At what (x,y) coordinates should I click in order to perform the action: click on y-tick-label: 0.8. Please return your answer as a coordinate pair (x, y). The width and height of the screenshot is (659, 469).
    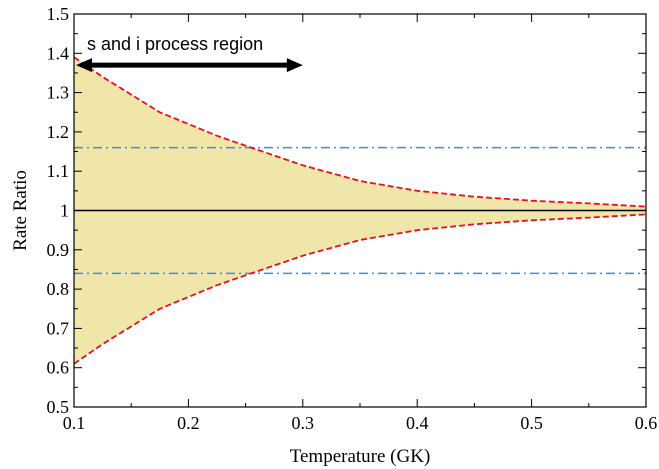
    Looking at the image, I should click on (58, 289).